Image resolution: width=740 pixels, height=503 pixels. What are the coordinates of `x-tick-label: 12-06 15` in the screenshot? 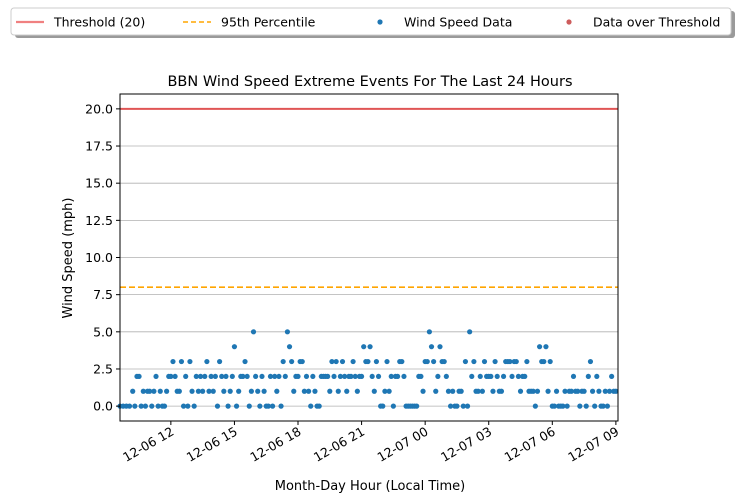 It's located at (212, 444).